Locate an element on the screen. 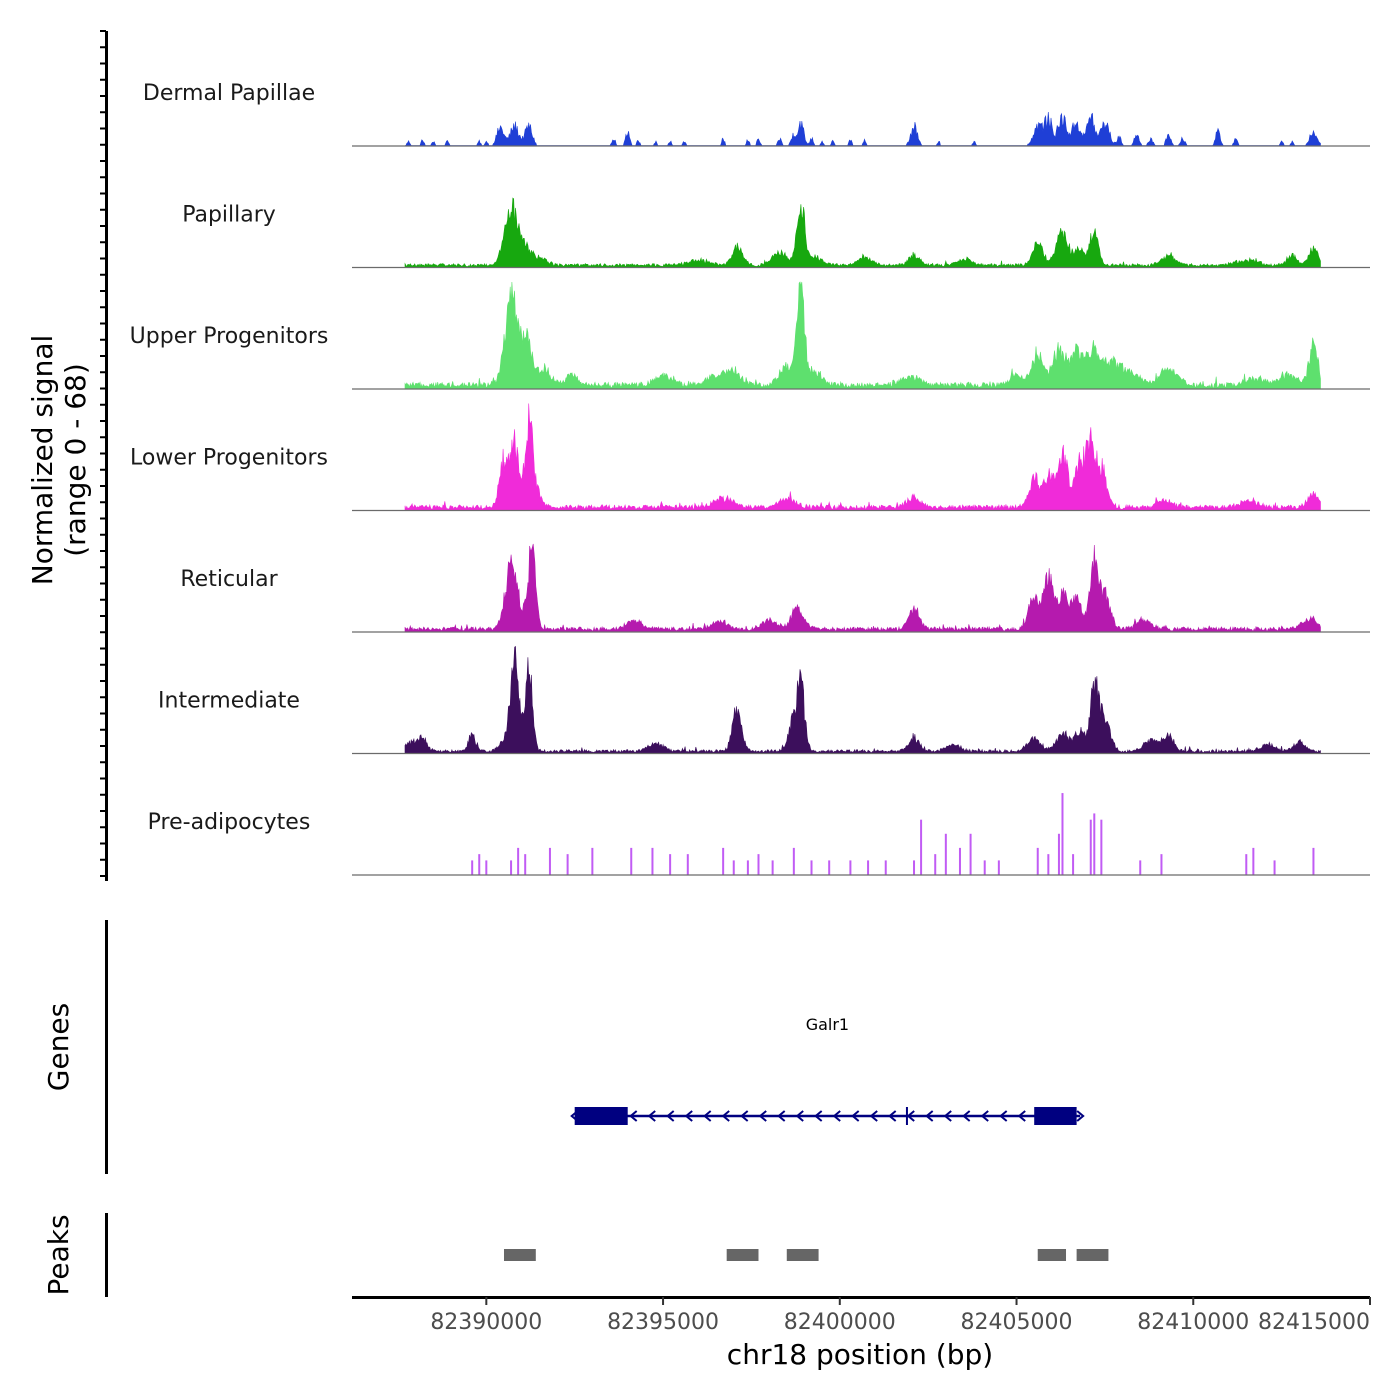  gene-label: Galr1 is located at coordinates (827, 1024).